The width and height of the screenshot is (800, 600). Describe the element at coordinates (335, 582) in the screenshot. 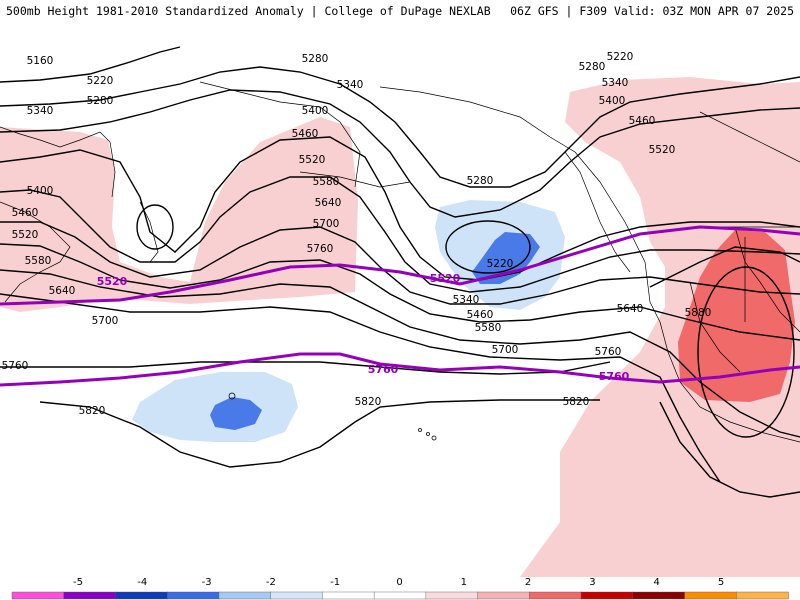

I see `colorbar-tick-label: -1` at that location.